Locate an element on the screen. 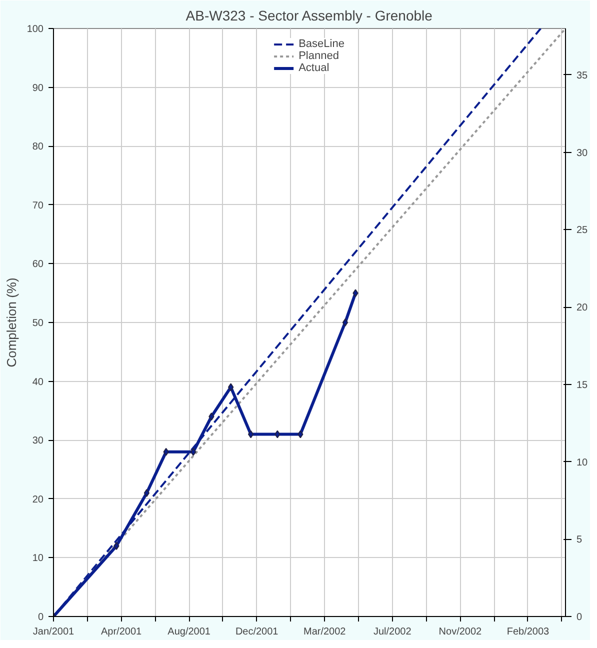 This screenshot has height=648, width=597. x-tick-label: Feb/2003 is located at coordinates (528, 632).